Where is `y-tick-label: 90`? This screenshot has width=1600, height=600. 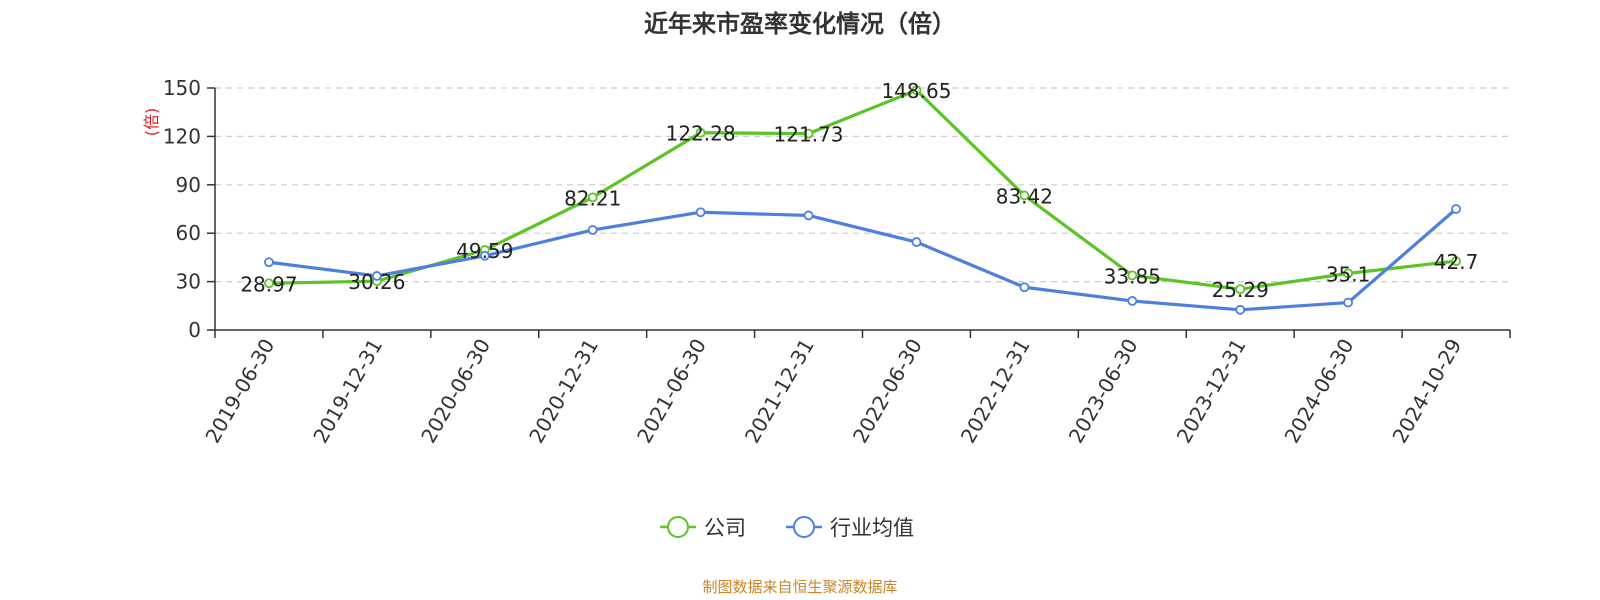 y-tick-label: 90 is located at coordinates (188, 185).